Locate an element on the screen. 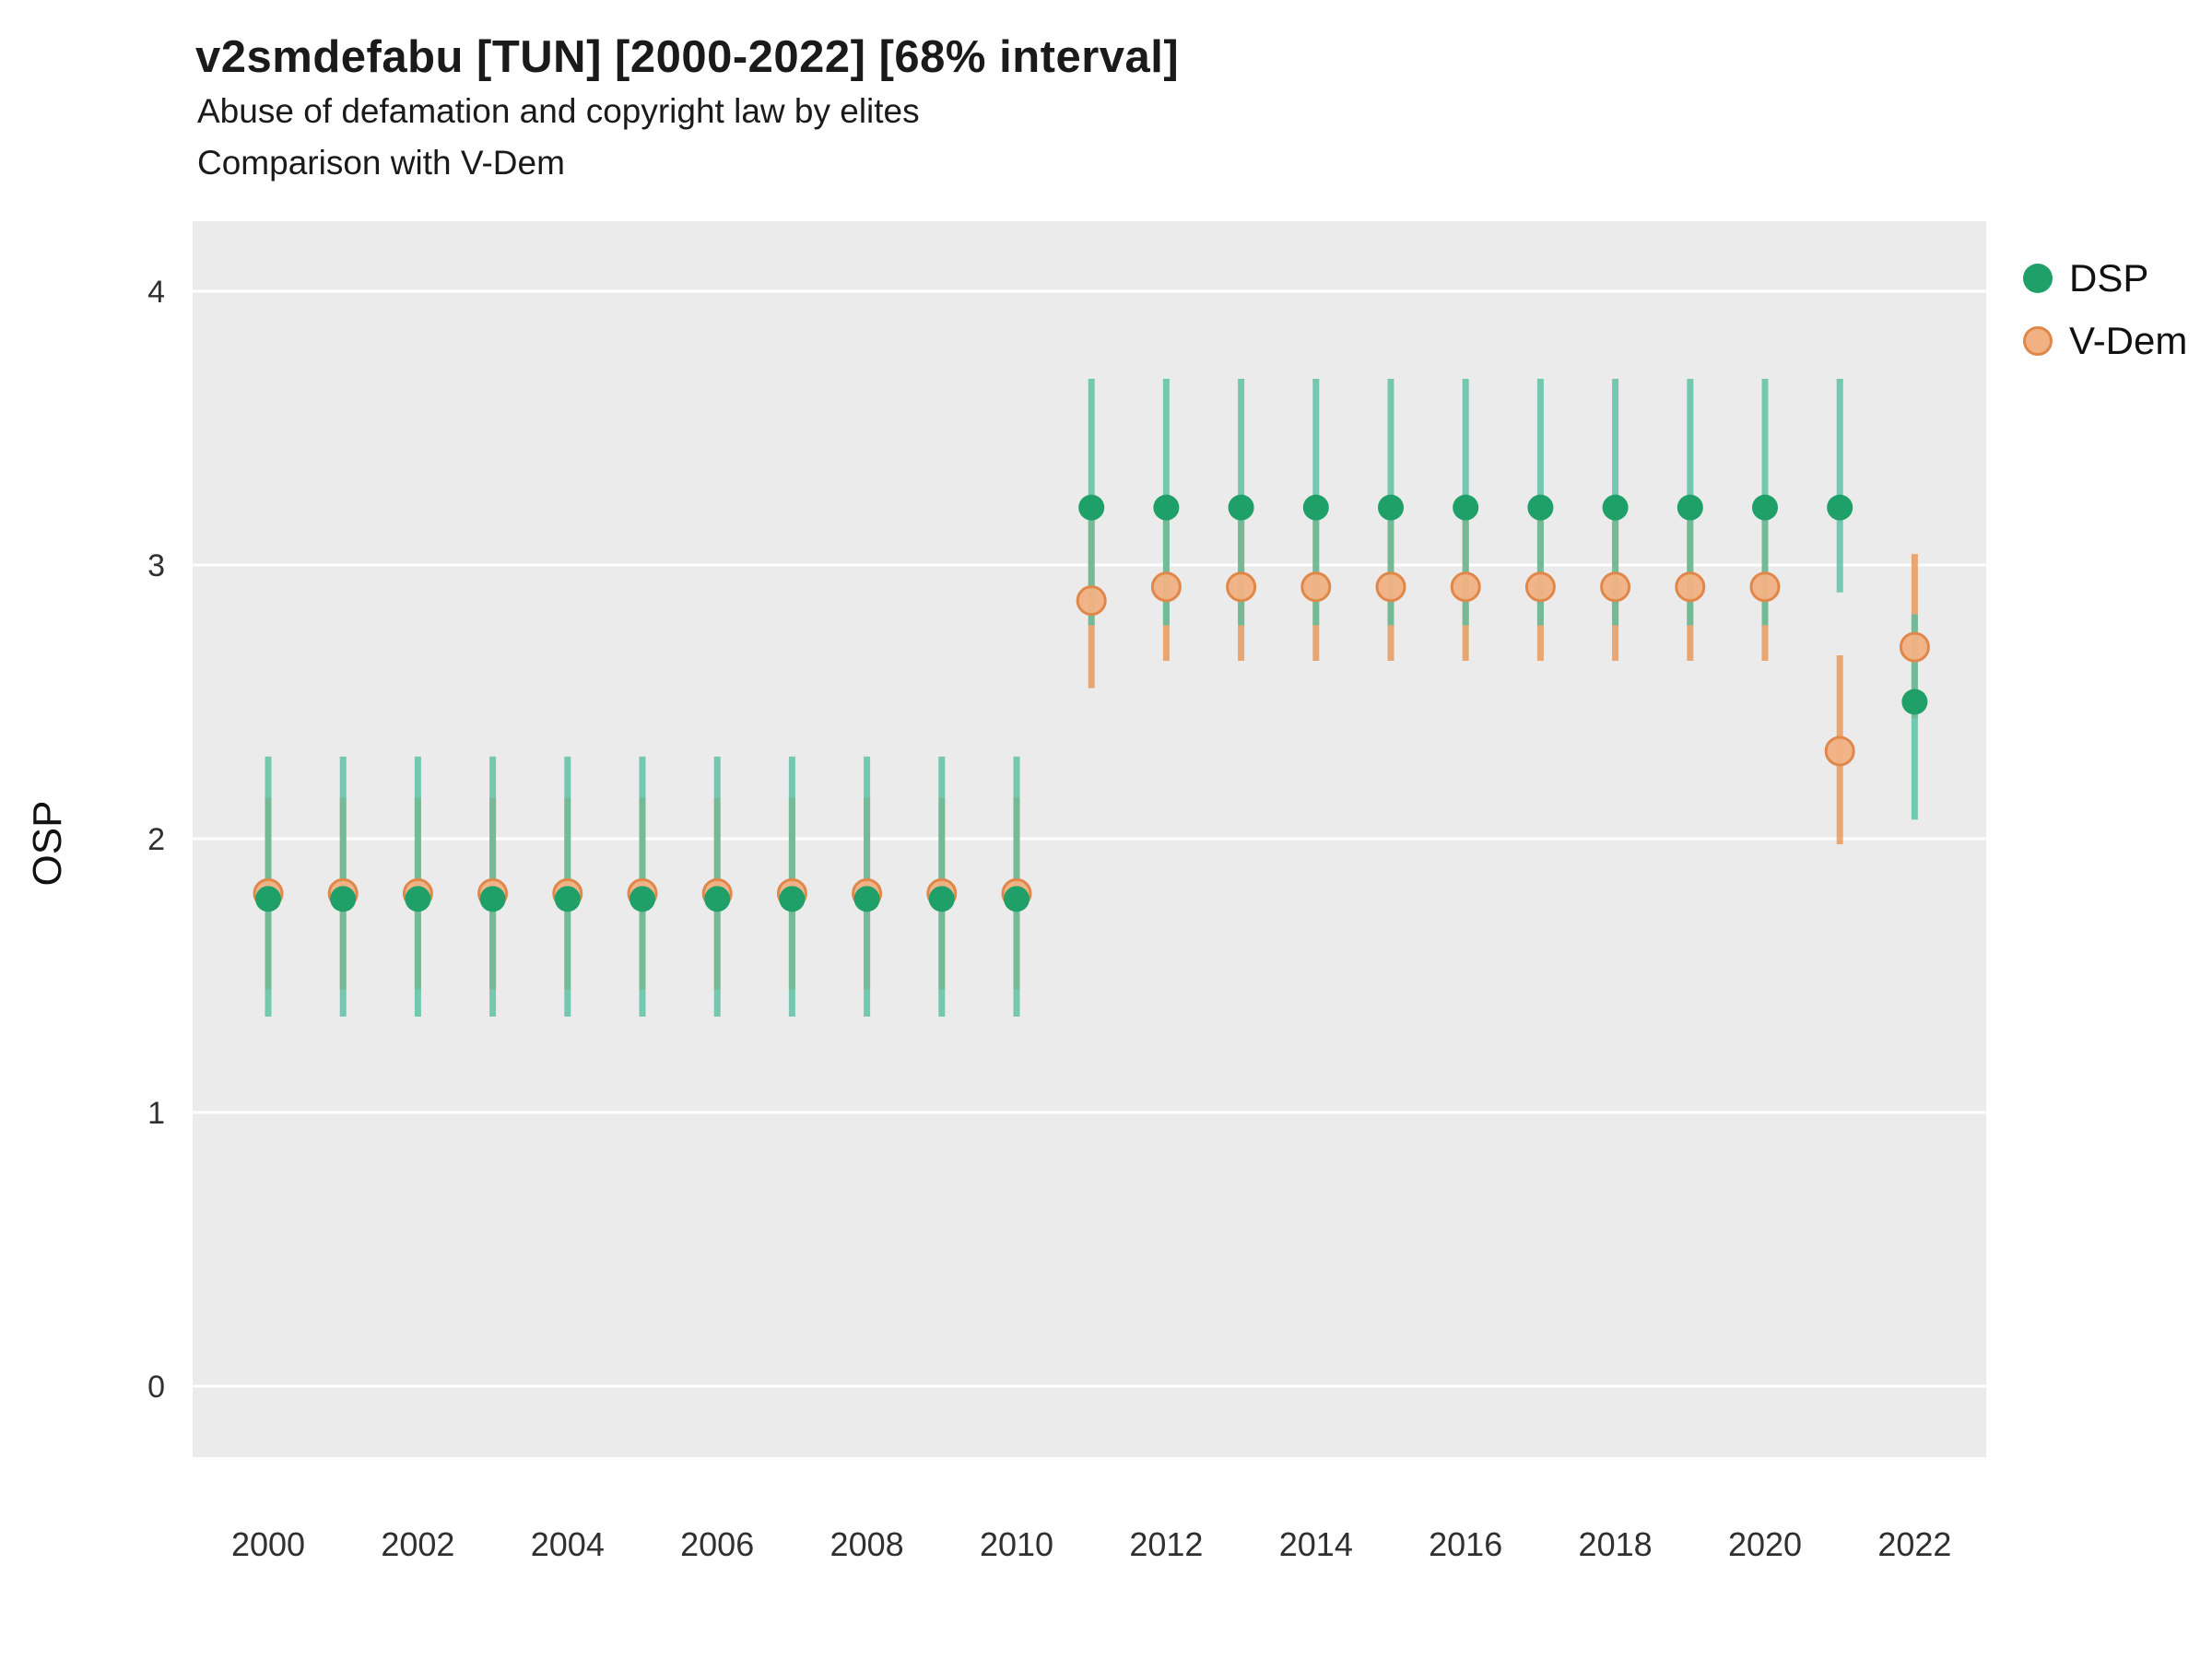 This screenshot has width=2212, height=1659. dsp-legend-marker-icon is located at coordinates (2038, 278).